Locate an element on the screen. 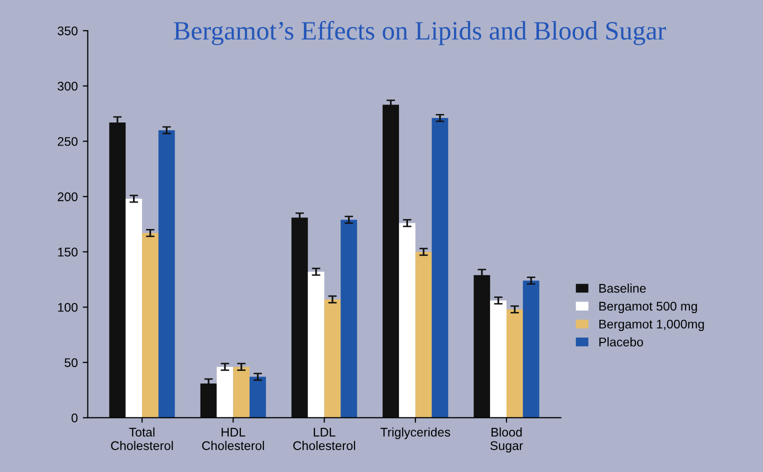  legend-label: Baseline is located at coordinates (622, 288).